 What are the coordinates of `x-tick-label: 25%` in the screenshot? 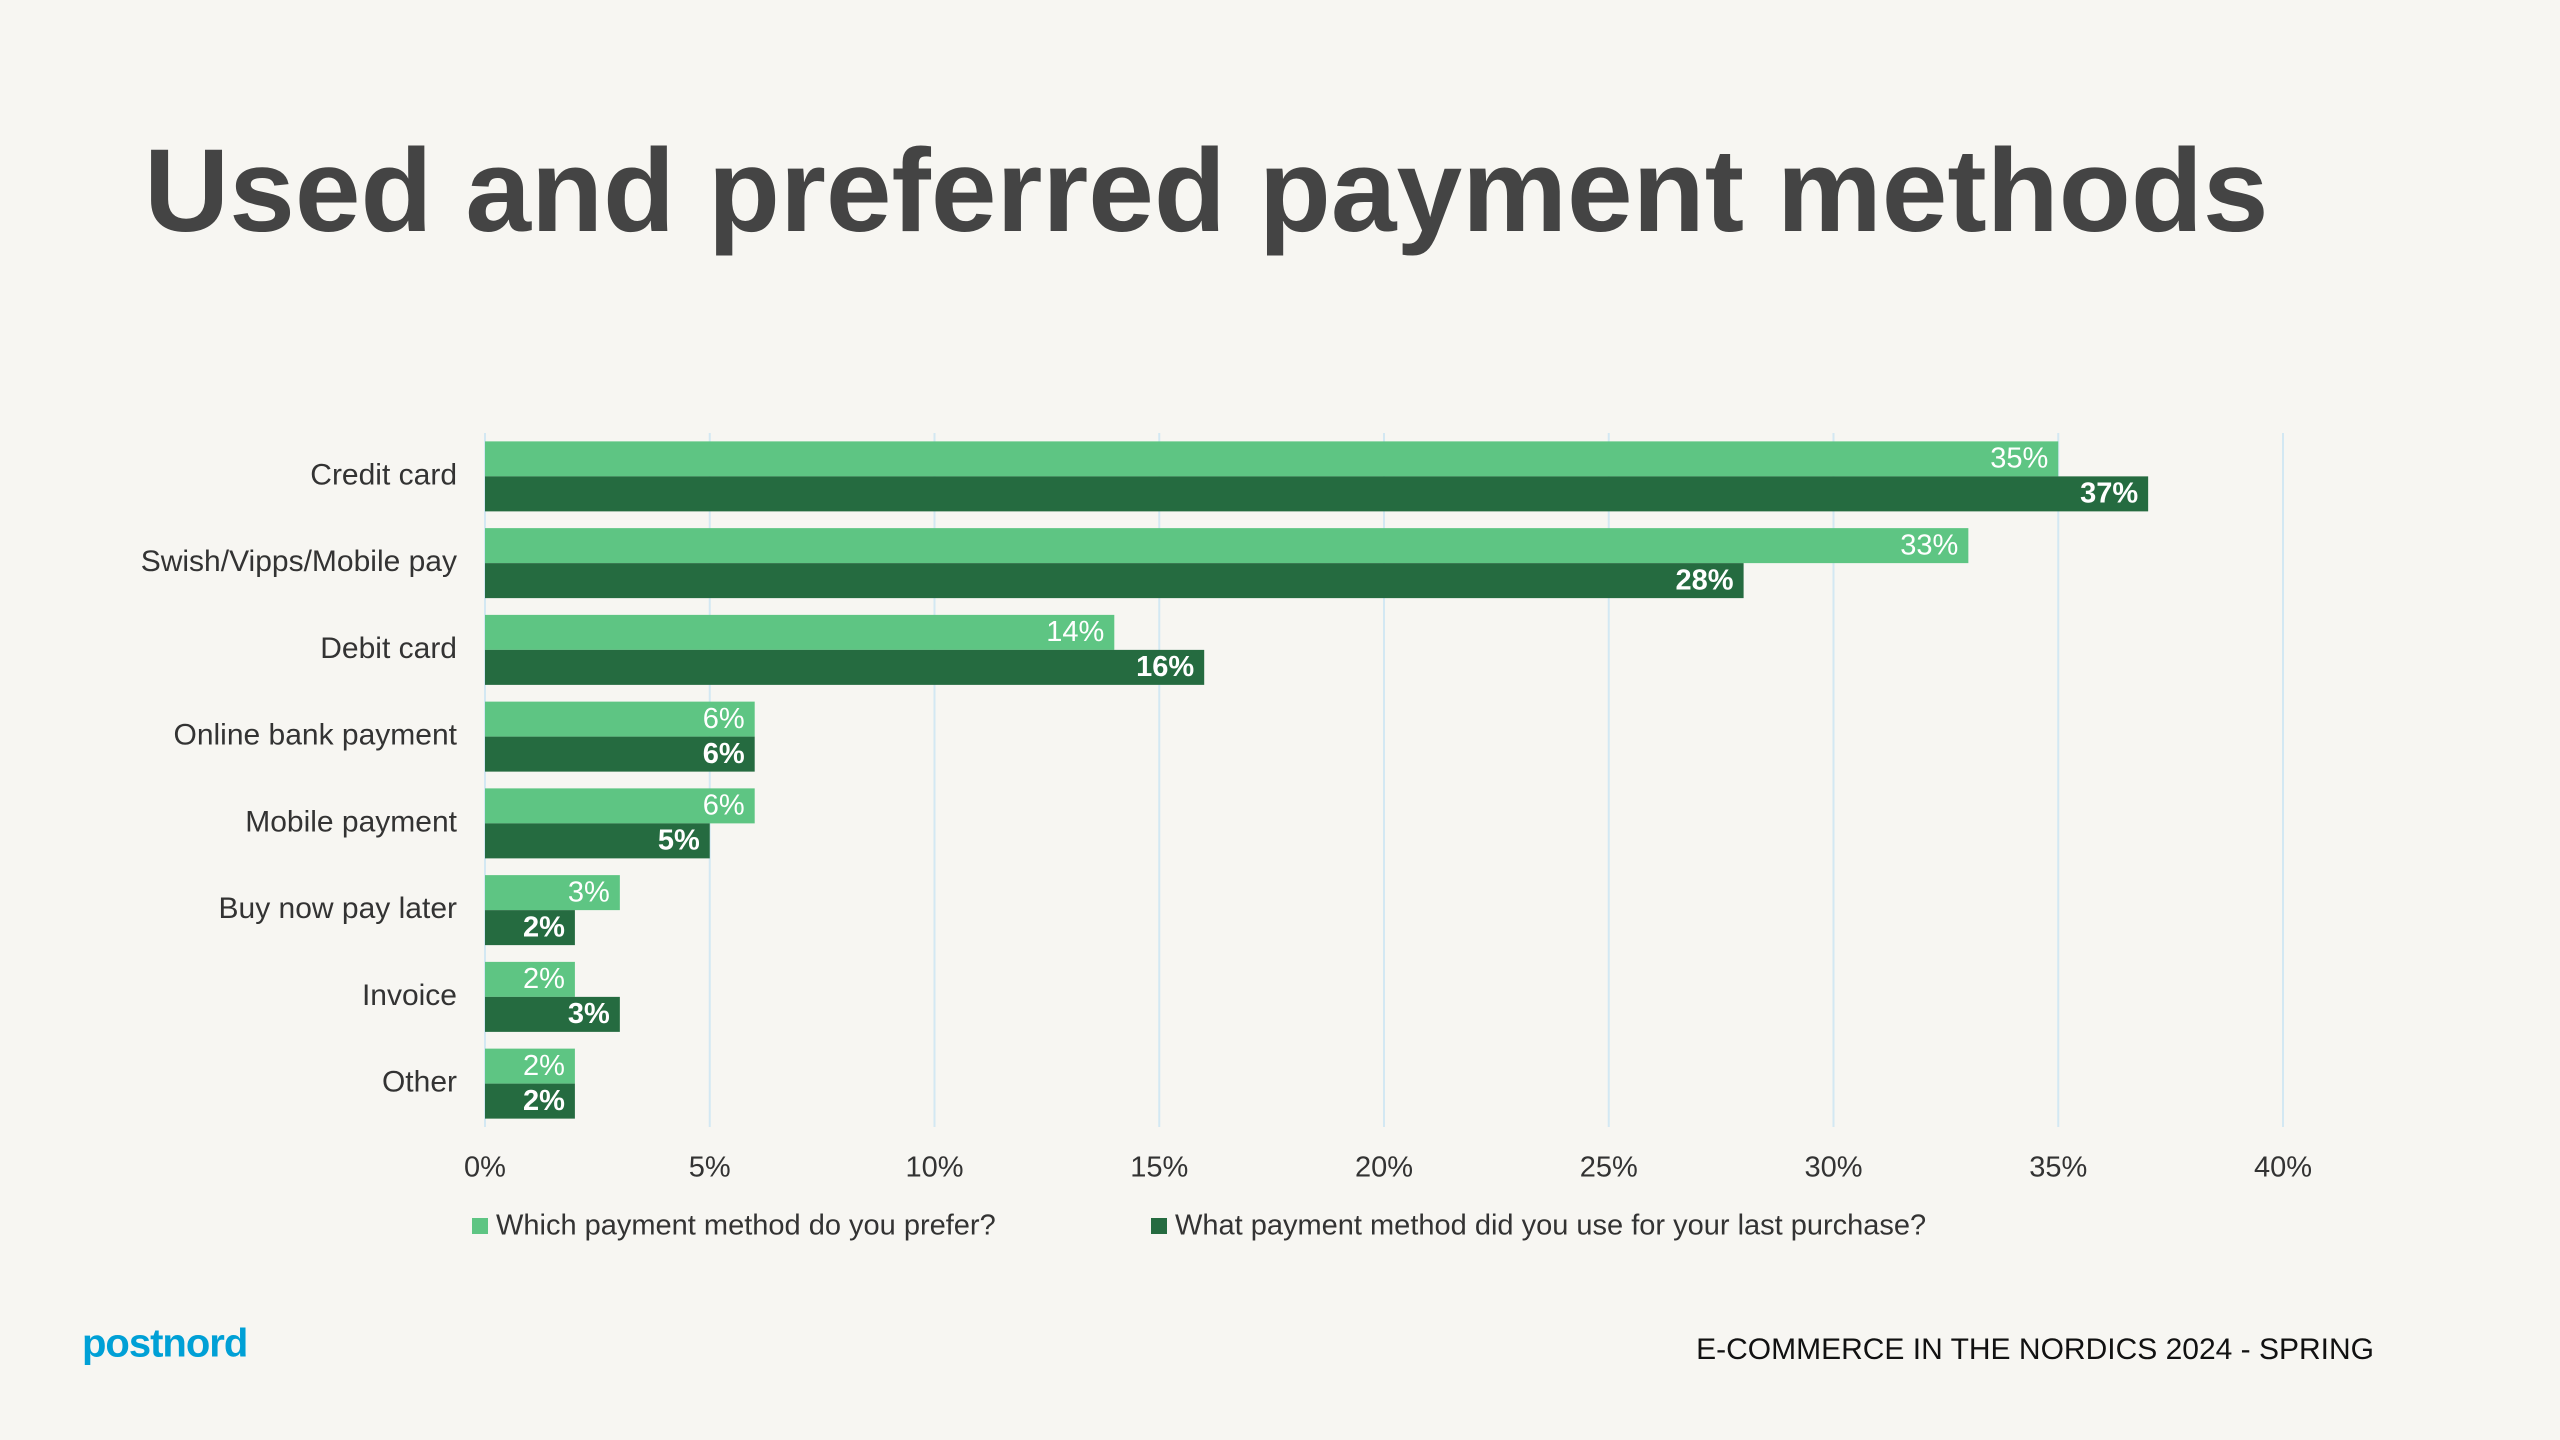 It's located at (1609, 1168).